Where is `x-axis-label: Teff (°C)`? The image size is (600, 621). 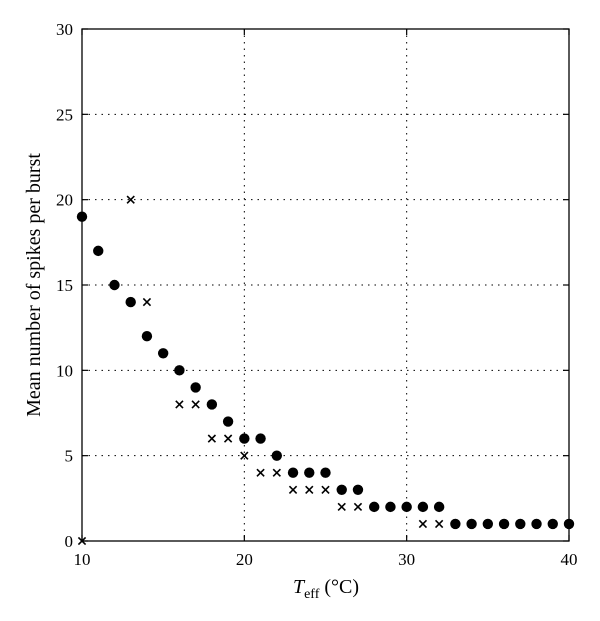 x-axis-label: Teff (°C) is located at coordinates (326, 589).